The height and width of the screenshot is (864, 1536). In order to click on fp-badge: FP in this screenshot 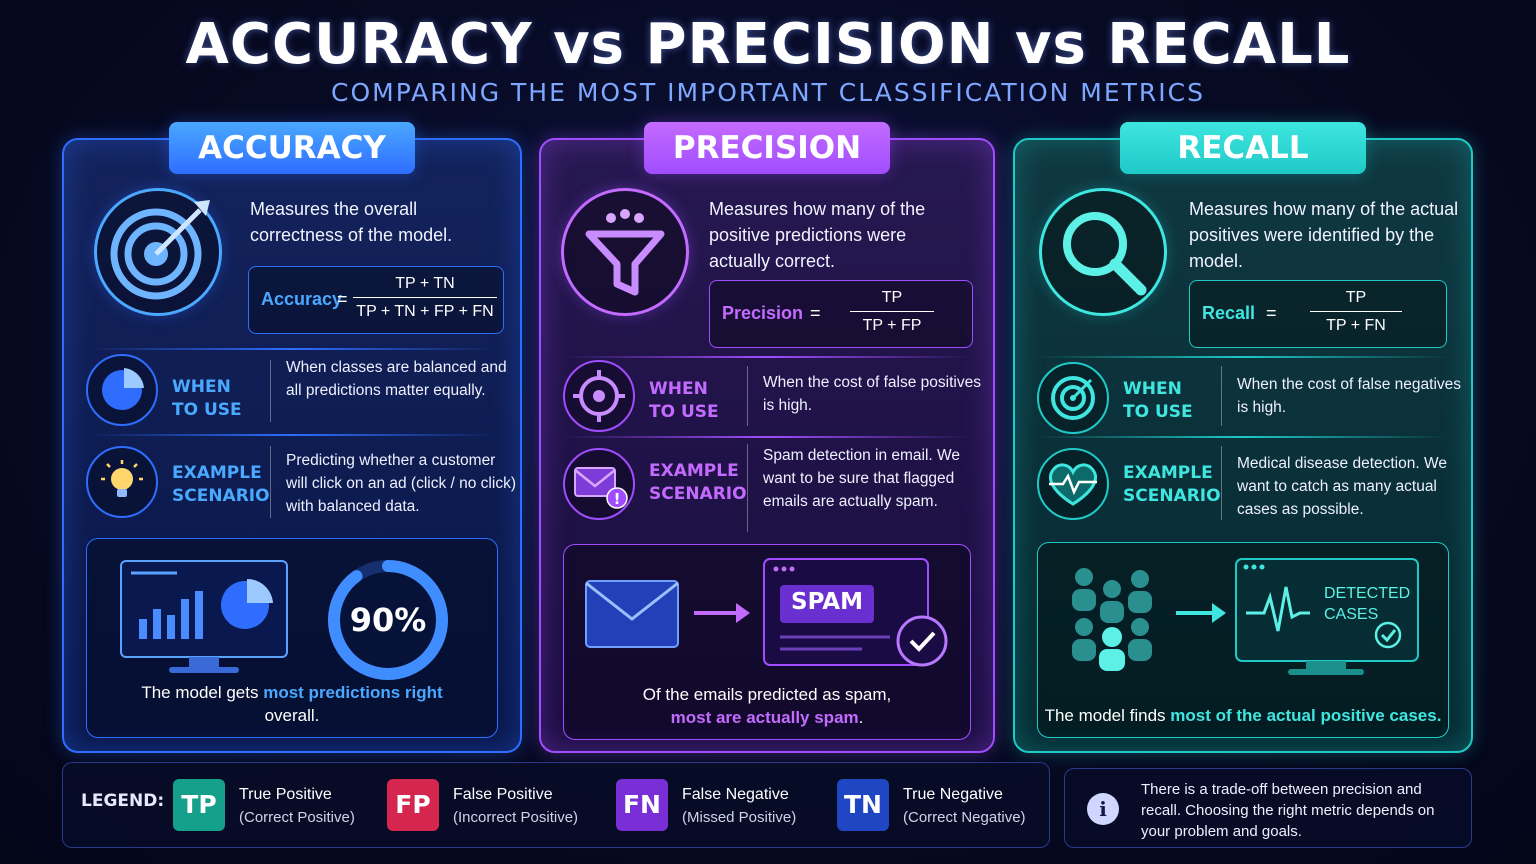, I will do `click(413, 805)`.